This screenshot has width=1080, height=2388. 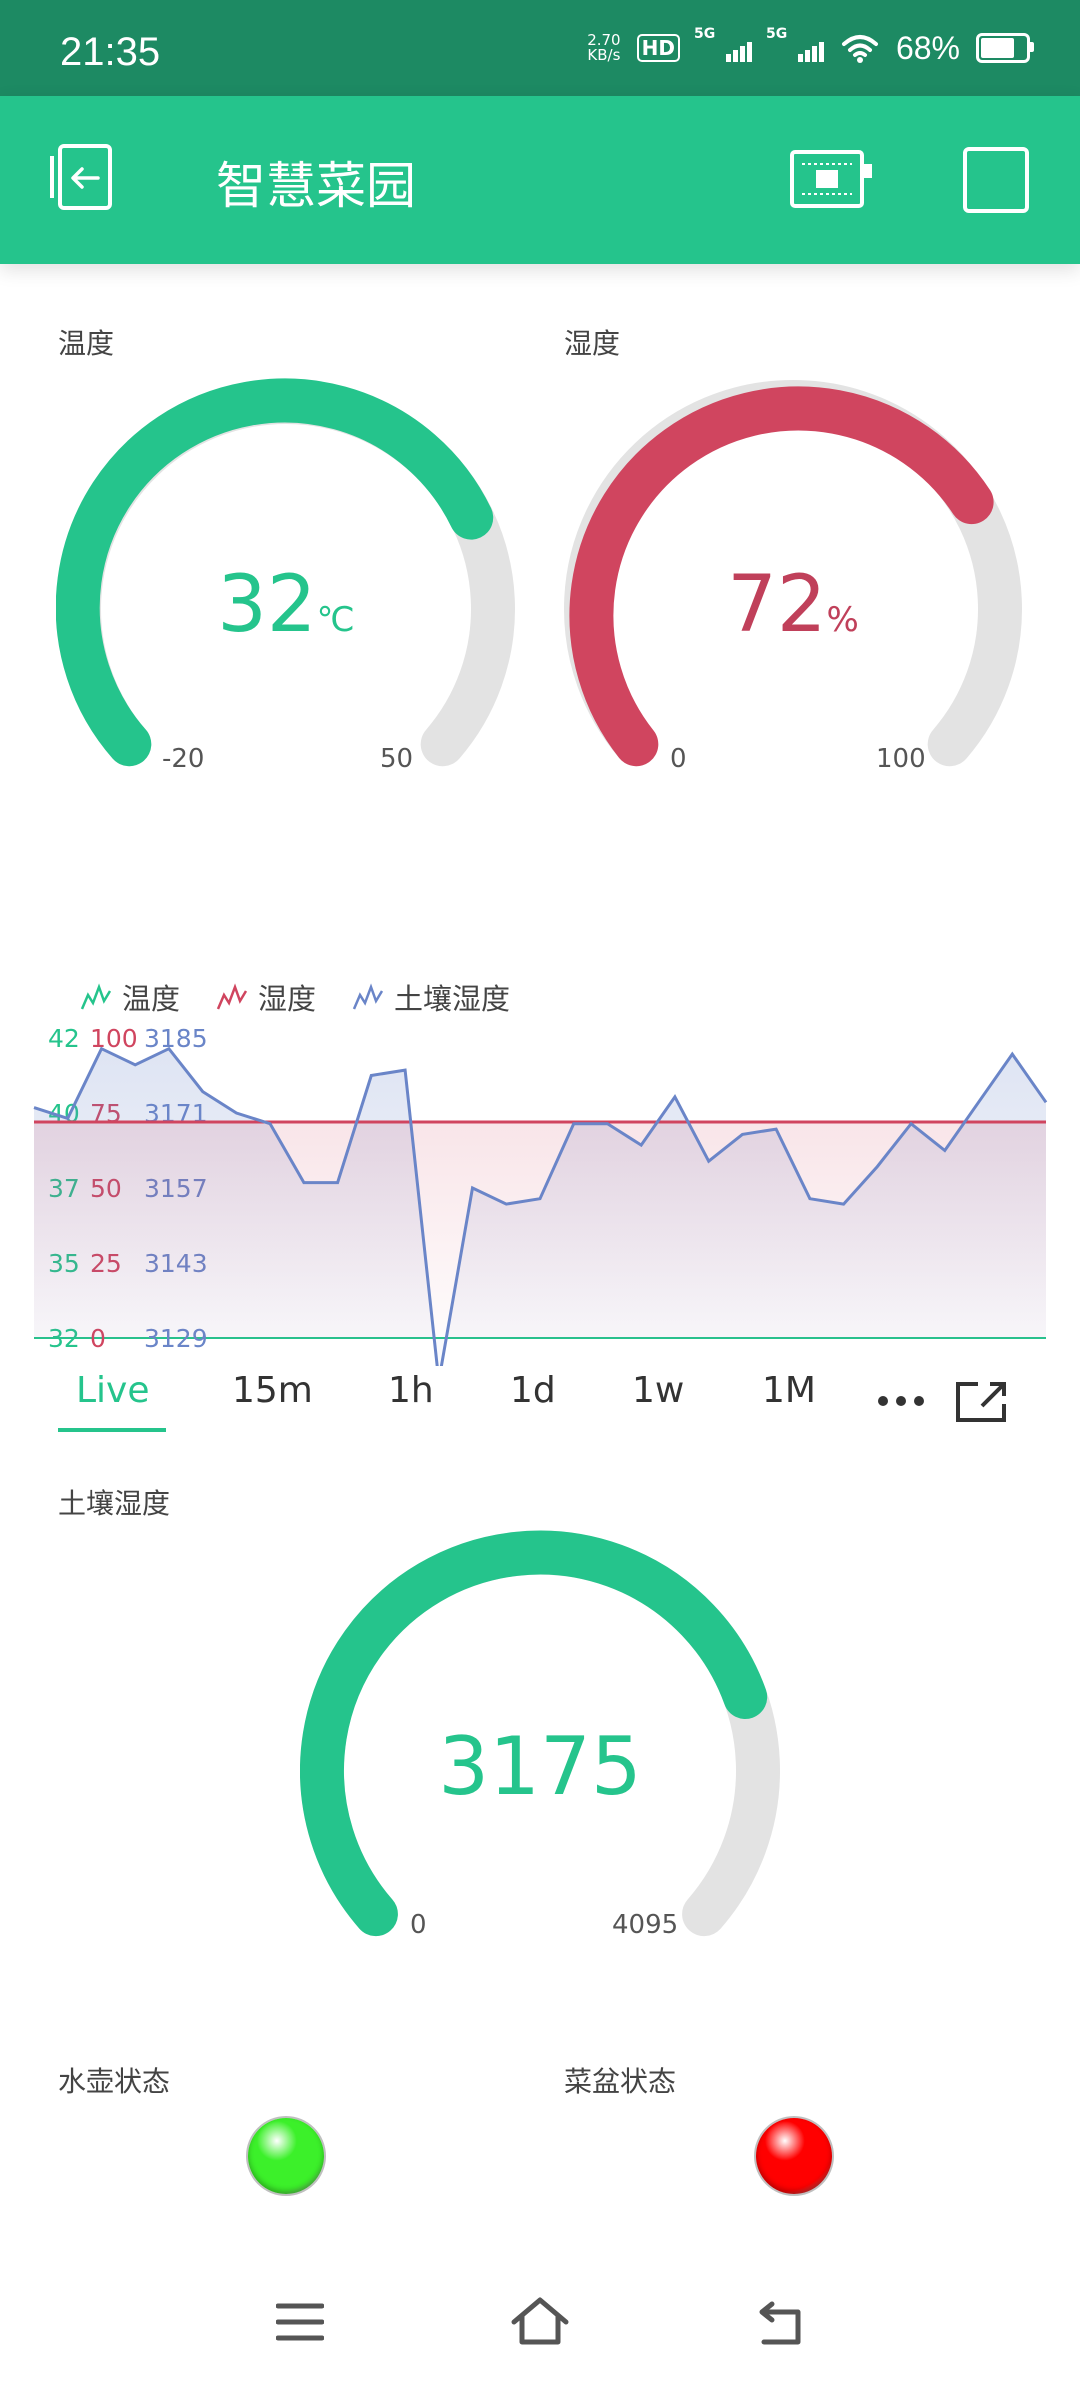 I want to click on page-title: 智慧菜园, so click(x=316, y=186).